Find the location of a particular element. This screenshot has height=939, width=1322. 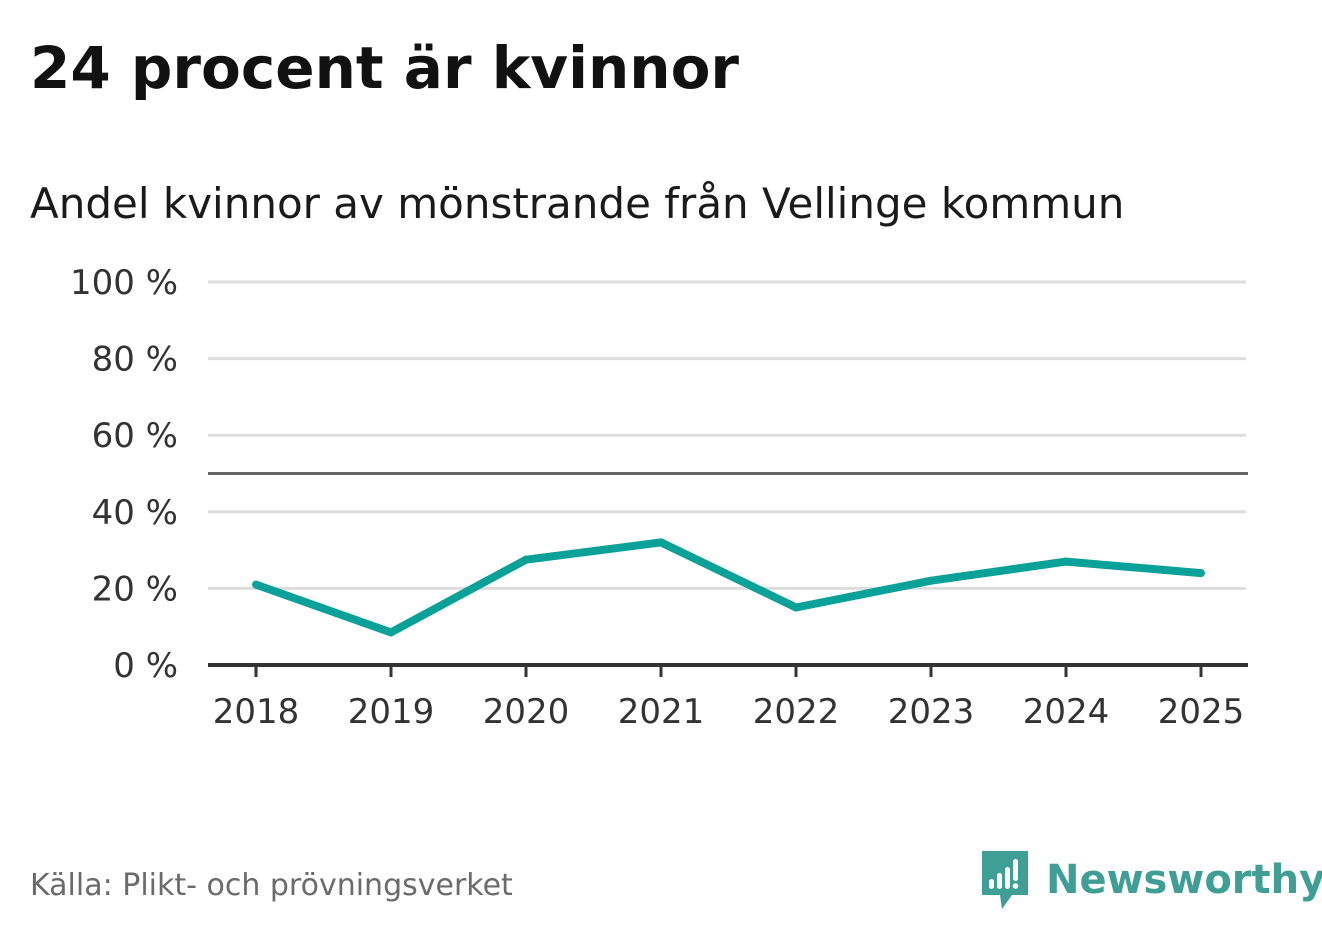

data-point-2025 is located at coordinates (1201, 573).